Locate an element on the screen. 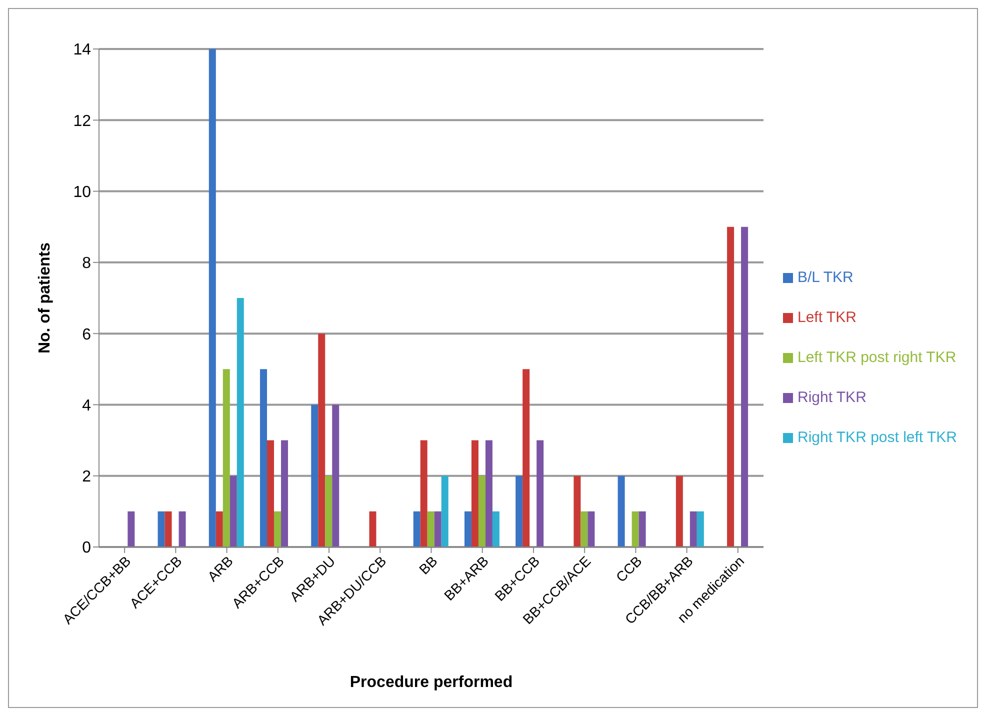 Image resolution: width=990 pixels, height=718 pixels. y-tick-label: 0 is located at coordinates (87, 548).